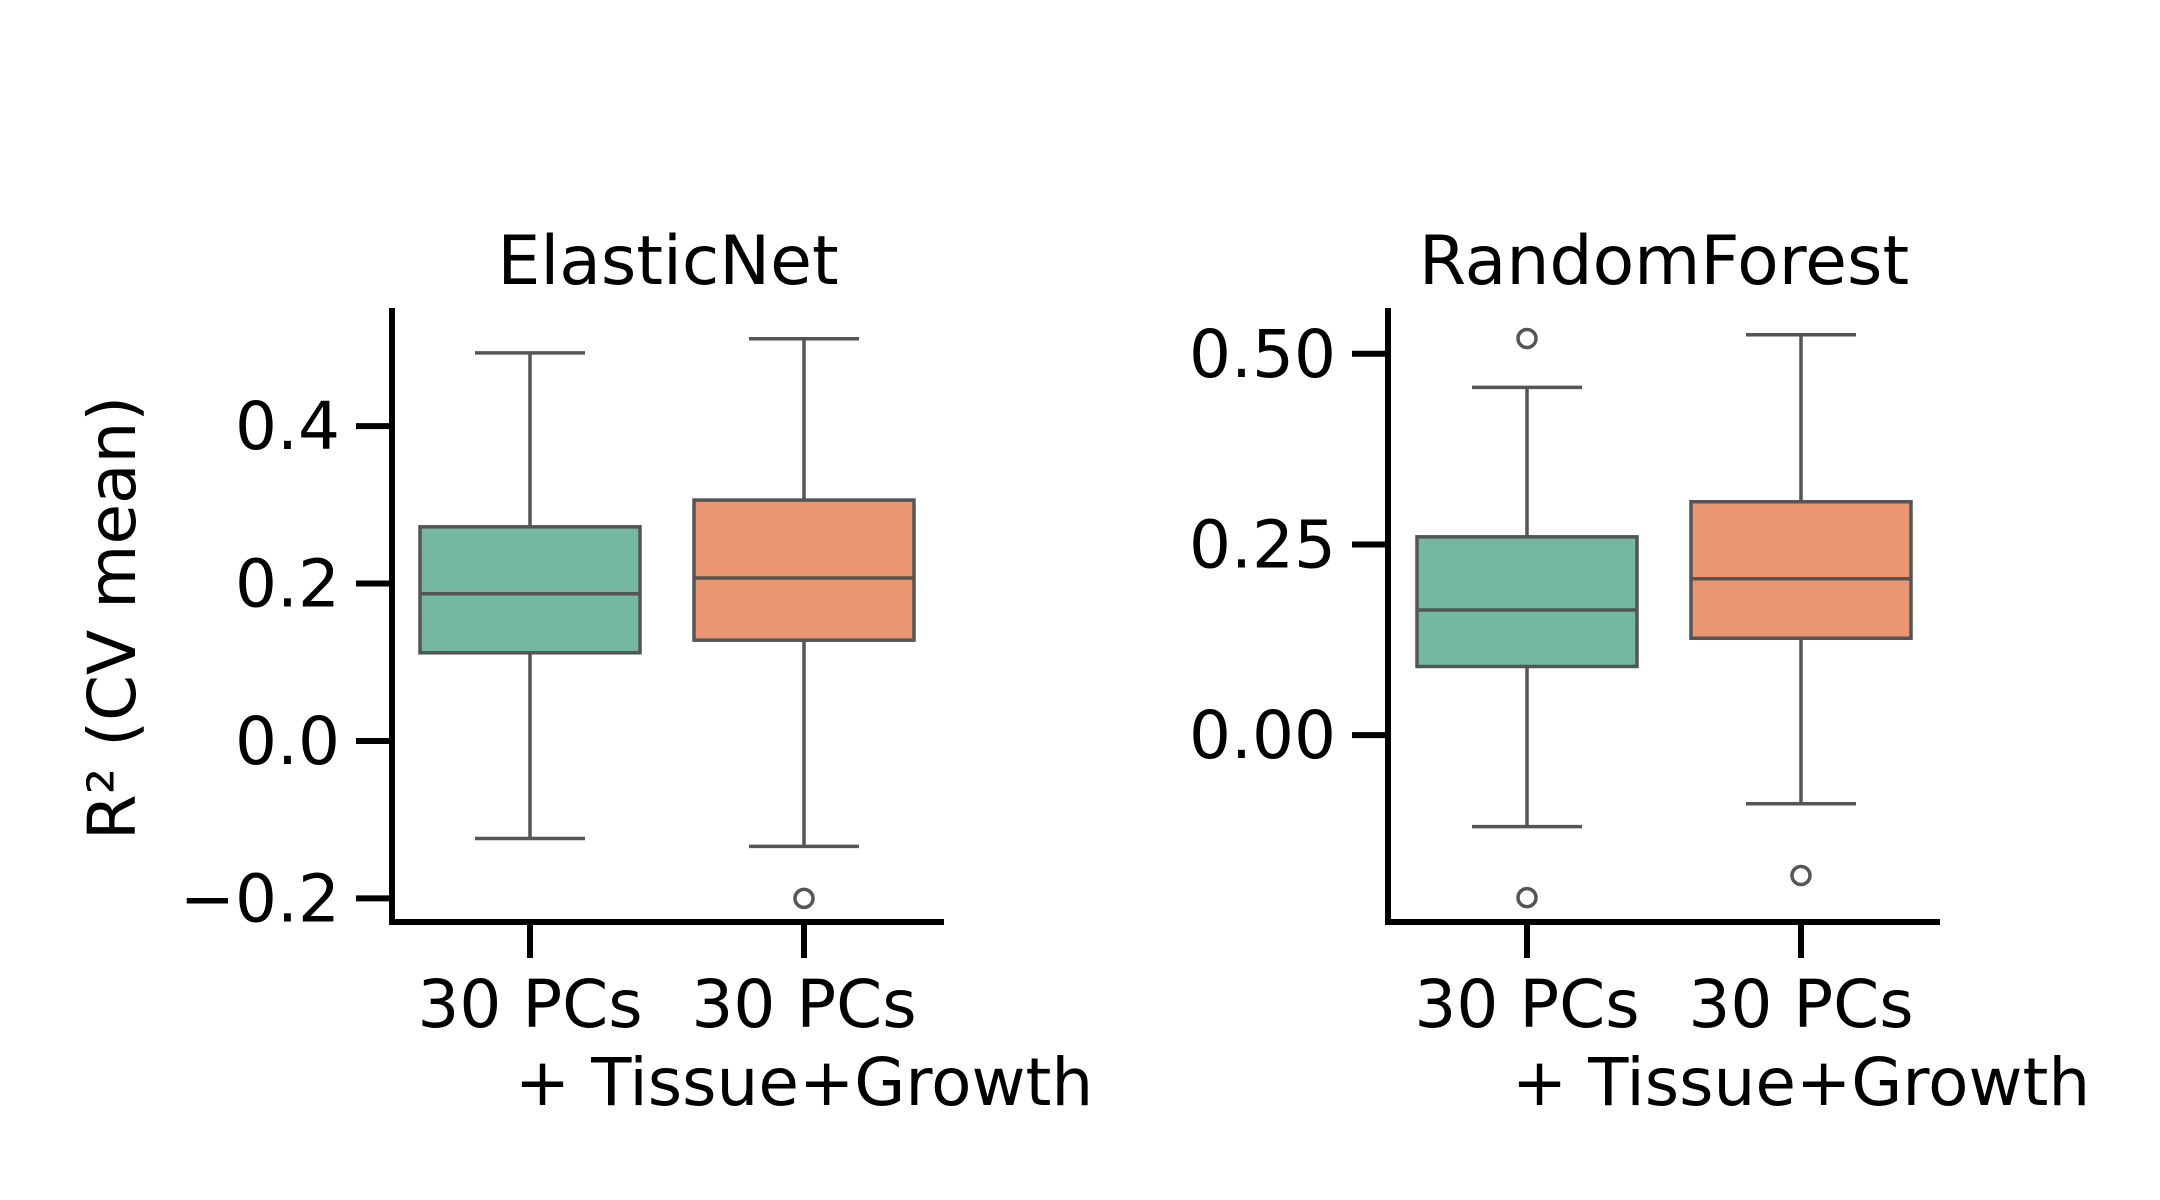 Image resolution: width=2160 pixels, height=1200 pixels. Describe the element at coordinates (260, 898) in the screenshot. I see `y-tick-label: −0.2` at that location.